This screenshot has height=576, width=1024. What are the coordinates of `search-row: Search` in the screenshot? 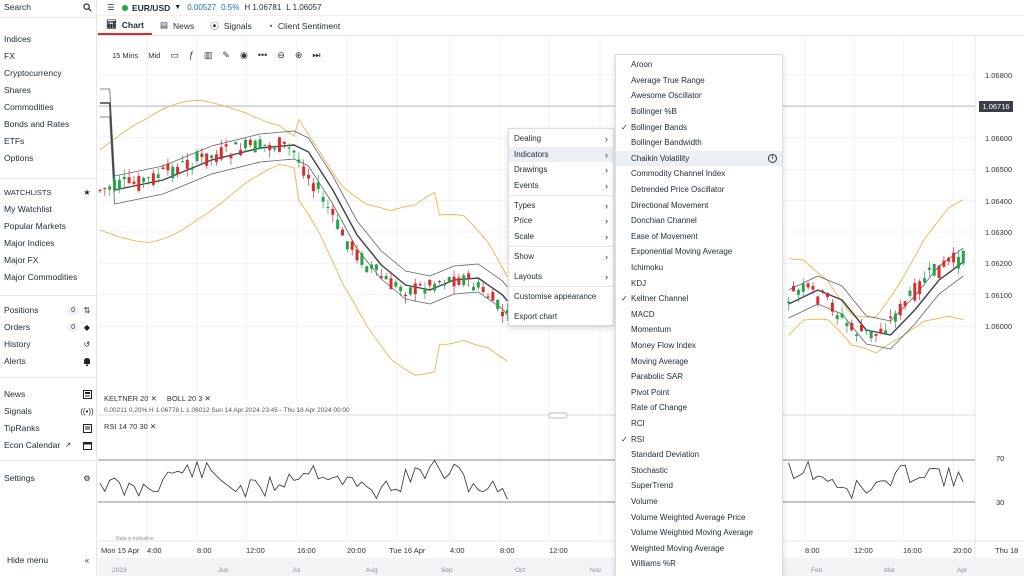 It's located at (48, 7).